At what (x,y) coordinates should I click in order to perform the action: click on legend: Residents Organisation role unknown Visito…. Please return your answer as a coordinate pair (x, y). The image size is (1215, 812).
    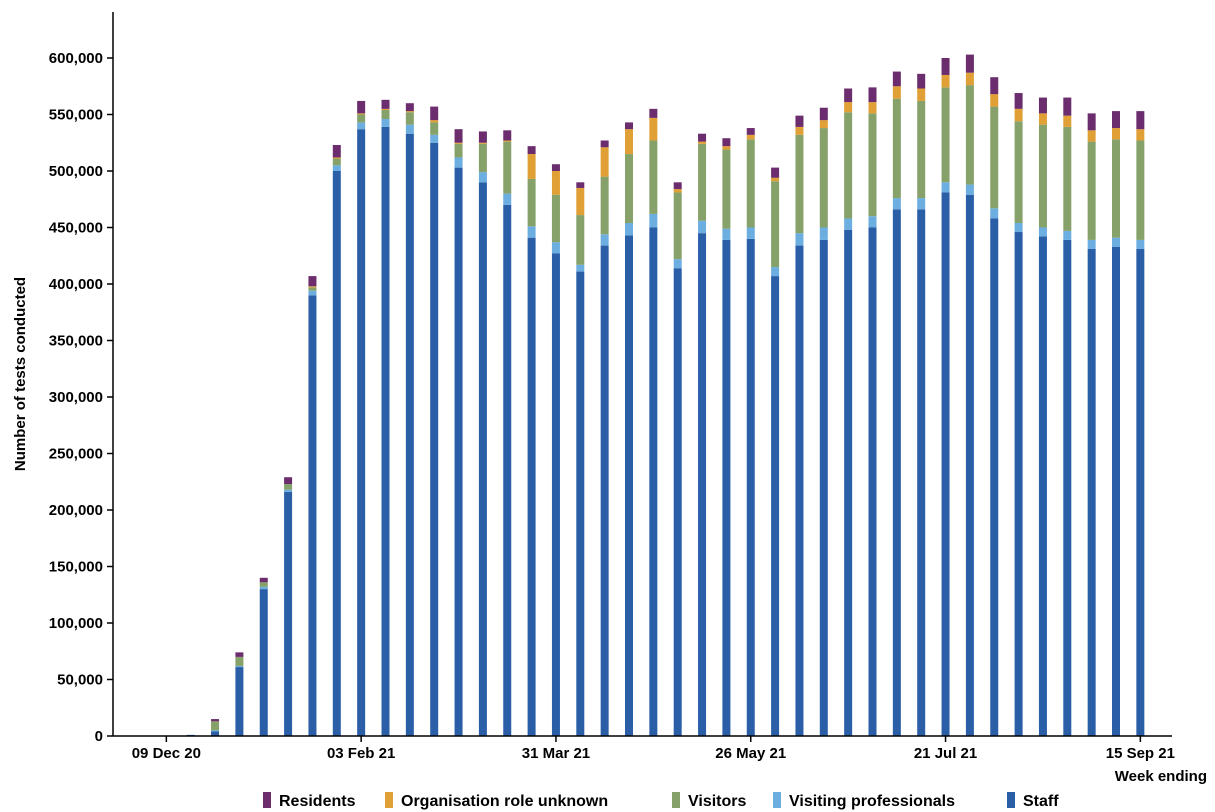
    Looking at the image, I should click on (661, 801).